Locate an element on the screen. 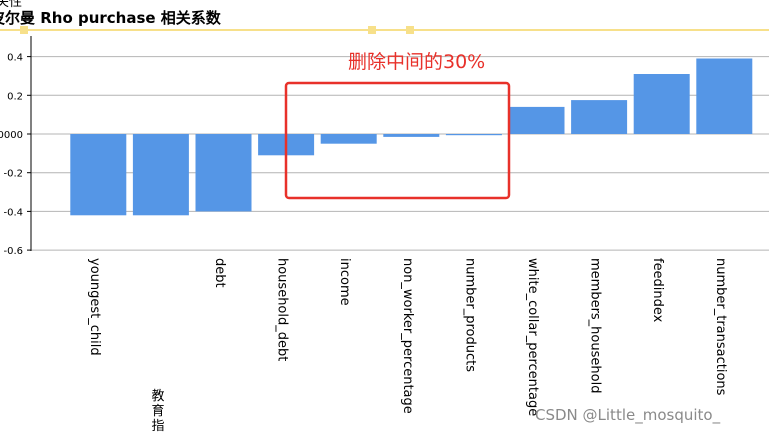 The height and width of the screenshot is (436, 769). x-label-youngest_child: youngest_child is located at coordinates (94, 307).